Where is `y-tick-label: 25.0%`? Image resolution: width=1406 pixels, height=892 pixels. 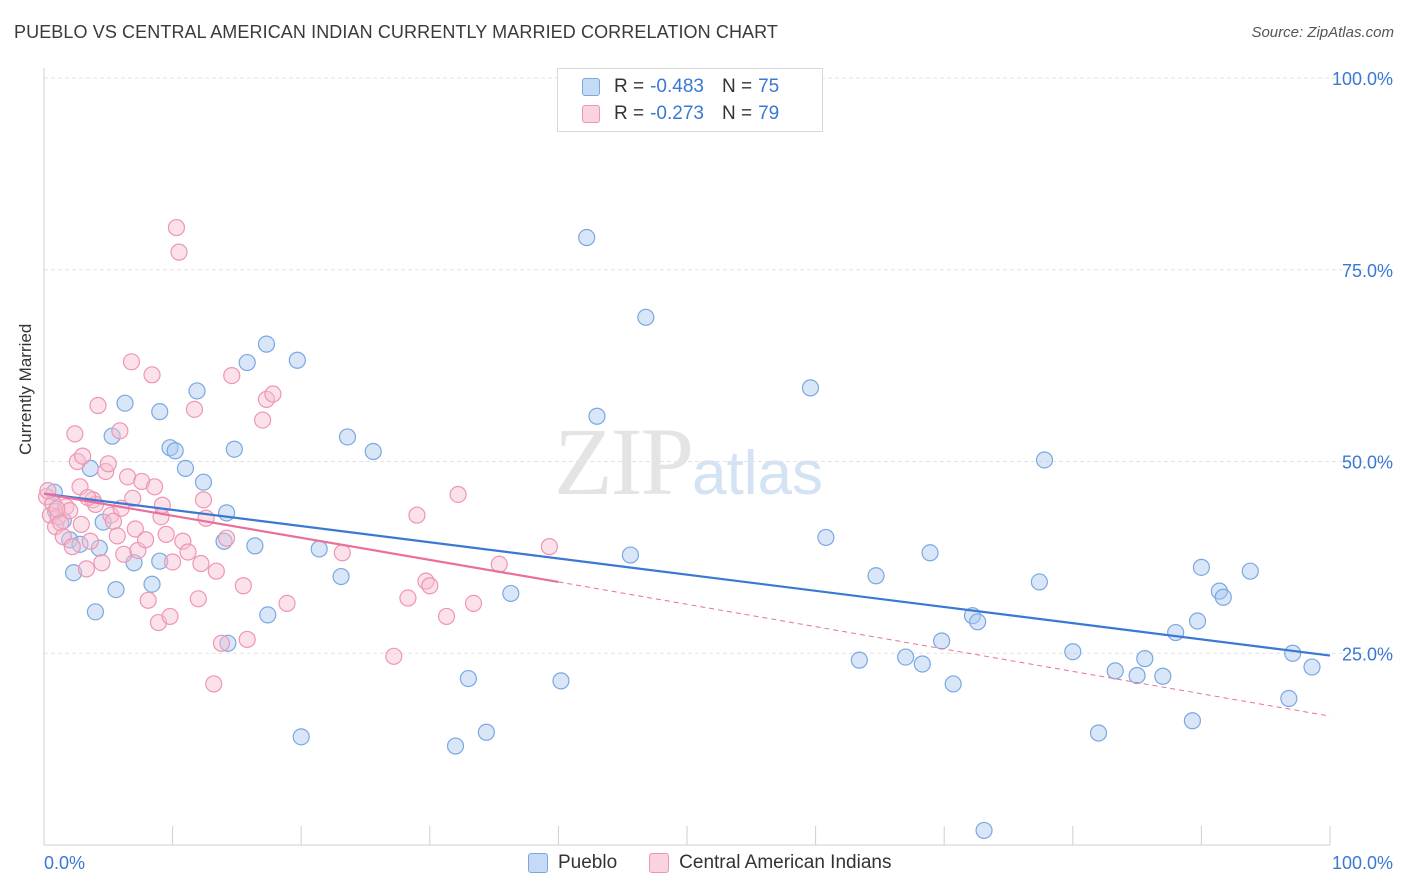 y-tick-label: 25.0% is located at coordinates (1367, 654).